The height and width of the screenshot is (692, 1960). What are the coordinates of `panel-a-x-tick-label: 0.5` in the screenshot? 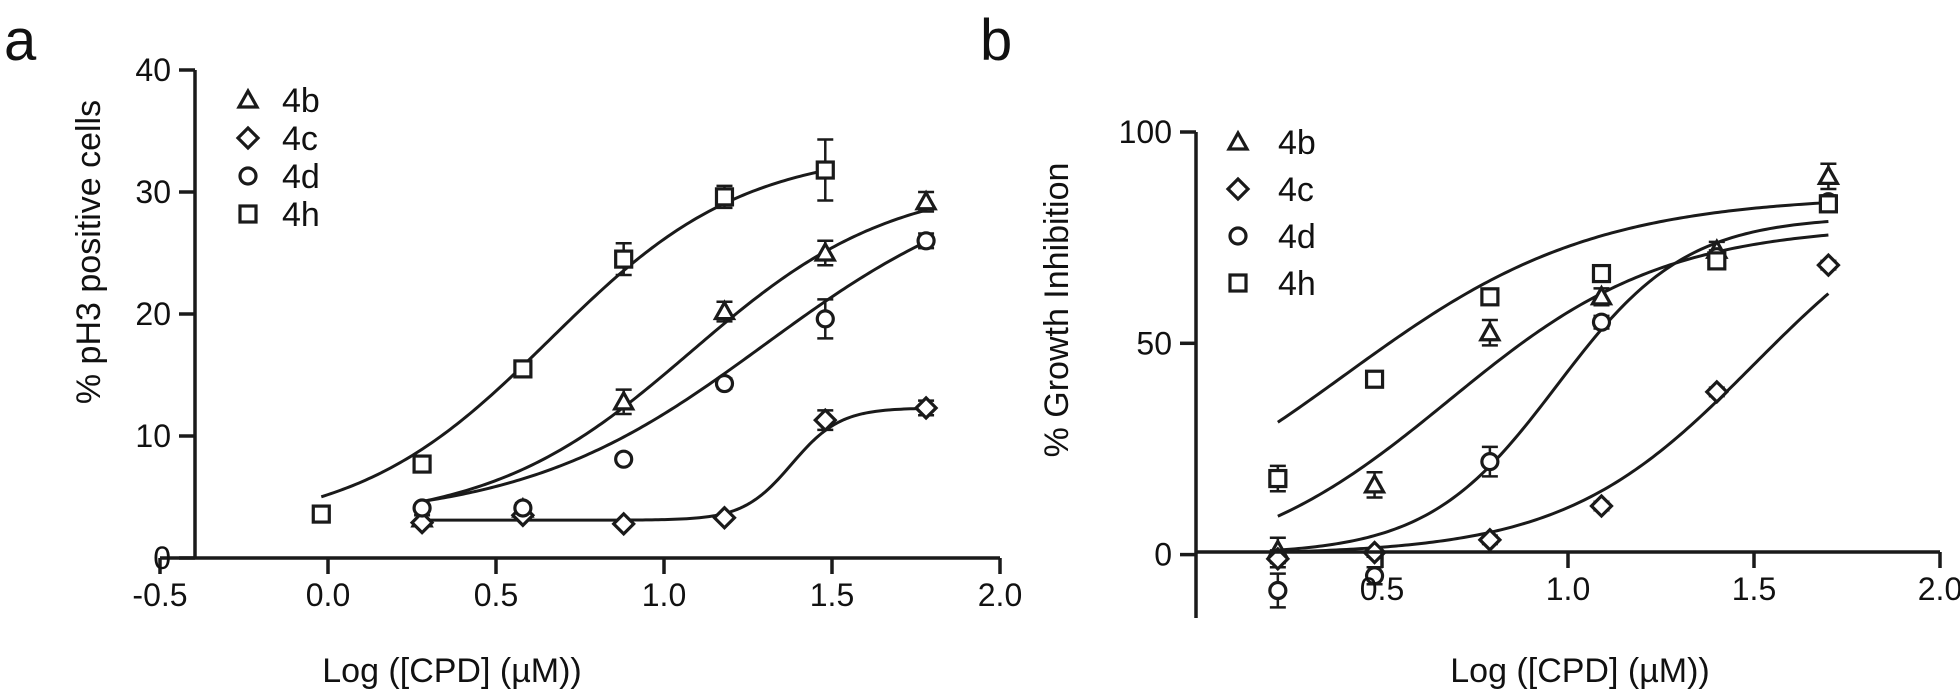 It's located at (496, 595).